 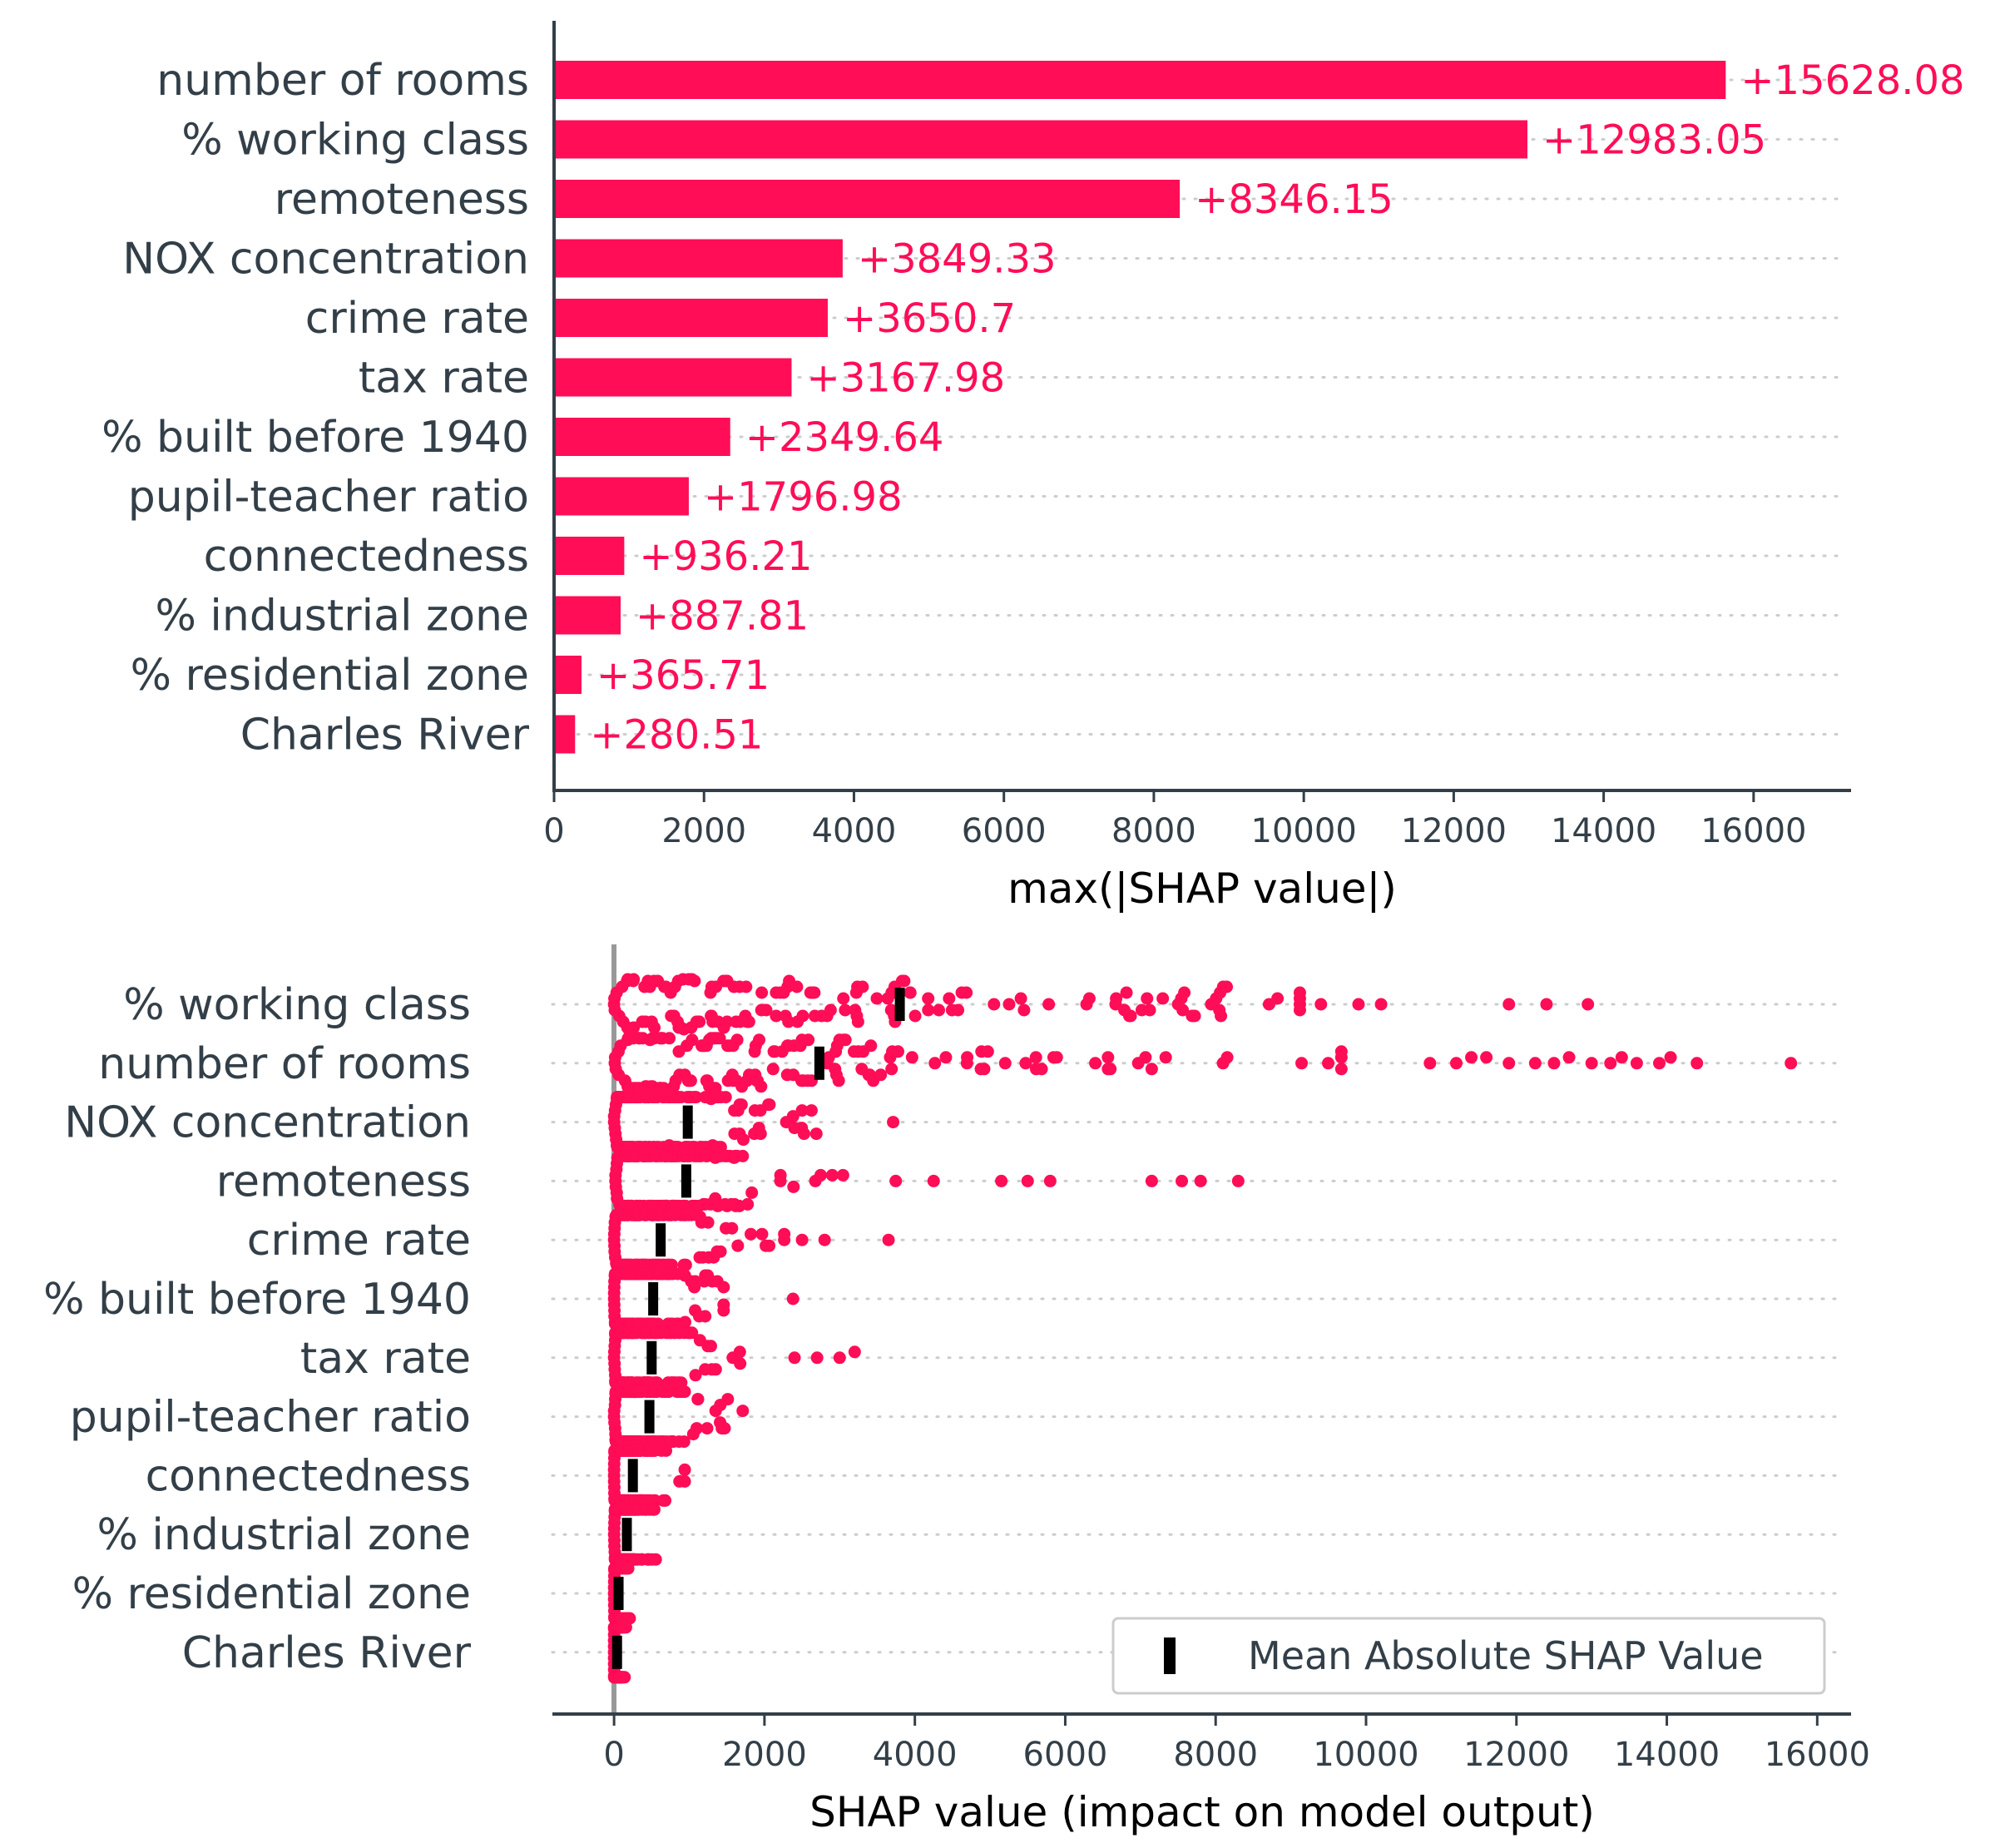 What do you see at coordinates (1236, 1745) in the screenshot?
I see `beeswarm-x-ticks: 0 2000 4000 6000 8000 10000 12000 14000 16000` at bounding box center [1236, 1745].